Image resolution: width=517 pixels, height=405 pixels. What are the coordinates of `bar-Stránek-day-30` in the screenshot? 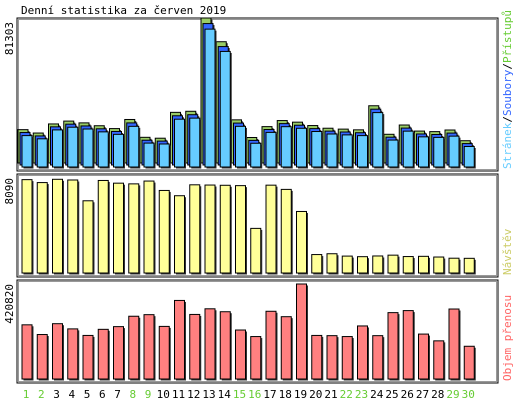 It's located at (469, 156).